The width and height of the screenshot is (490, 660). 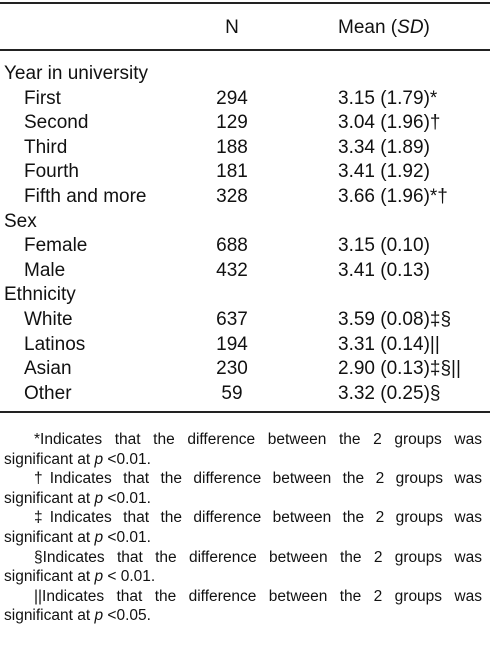 What do you see at coordinates (232, 27) in the screenshot?
I see `header-n: N` at bounding box center [232, 27].